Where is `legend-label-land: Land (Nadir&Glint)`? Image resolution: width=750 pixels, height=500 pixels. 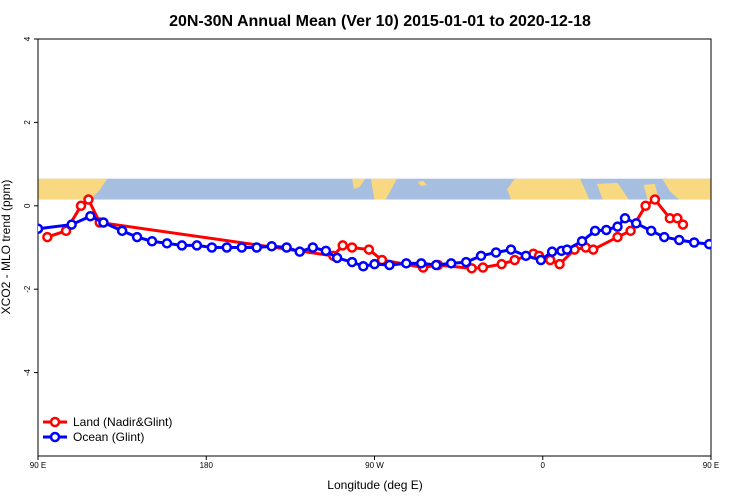 legend-label-land: Land (Nadir&Glint) is located at coordinates (122, 422).